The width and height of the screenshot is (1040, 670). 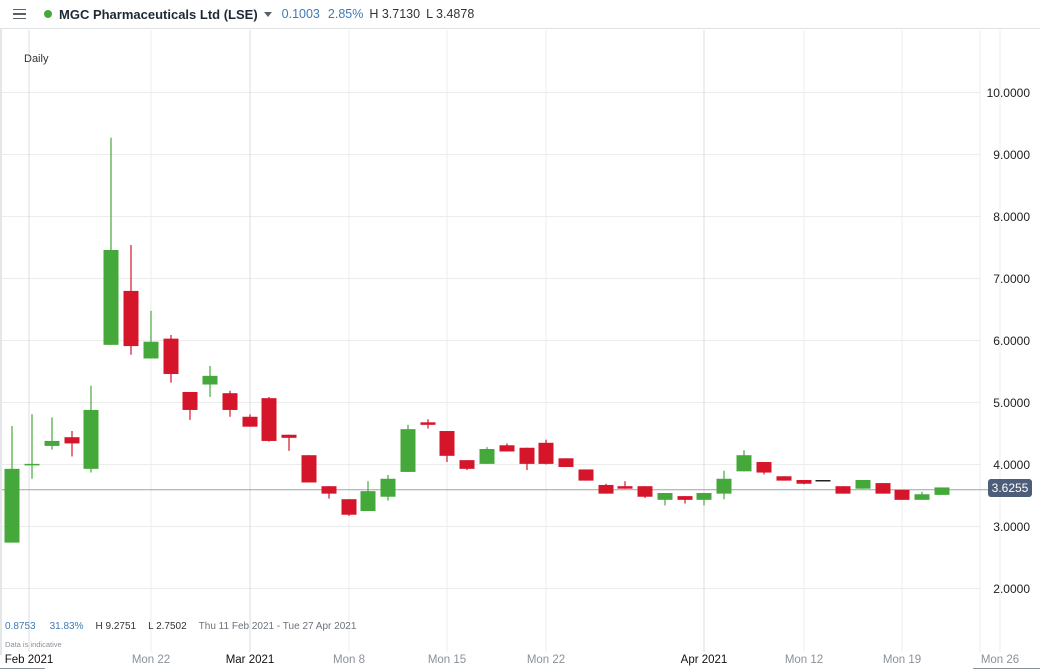 What do you see at coordinates (1011, 278) in the screenshot?
I see `y-axis-tick-label: 7.0000` at bounding box center [1011, 278].